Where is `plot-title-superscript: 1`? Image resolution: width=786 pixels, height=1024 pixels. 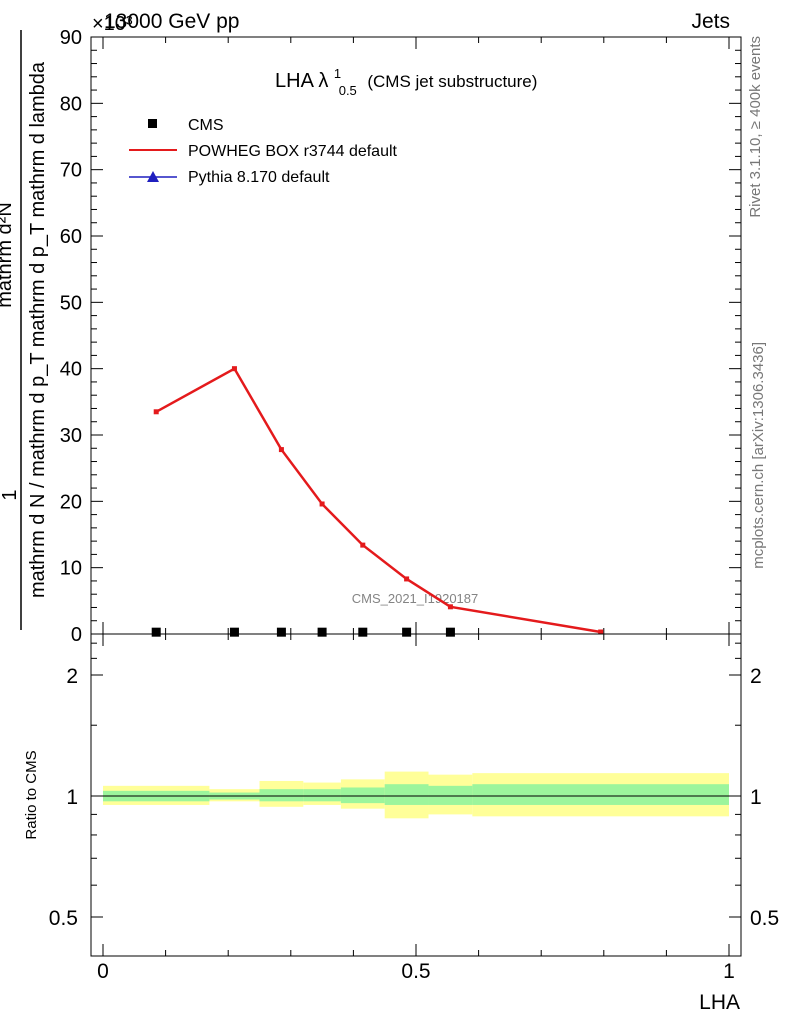
plot-title-superscript: 1 is located at coordinates (337, 73).